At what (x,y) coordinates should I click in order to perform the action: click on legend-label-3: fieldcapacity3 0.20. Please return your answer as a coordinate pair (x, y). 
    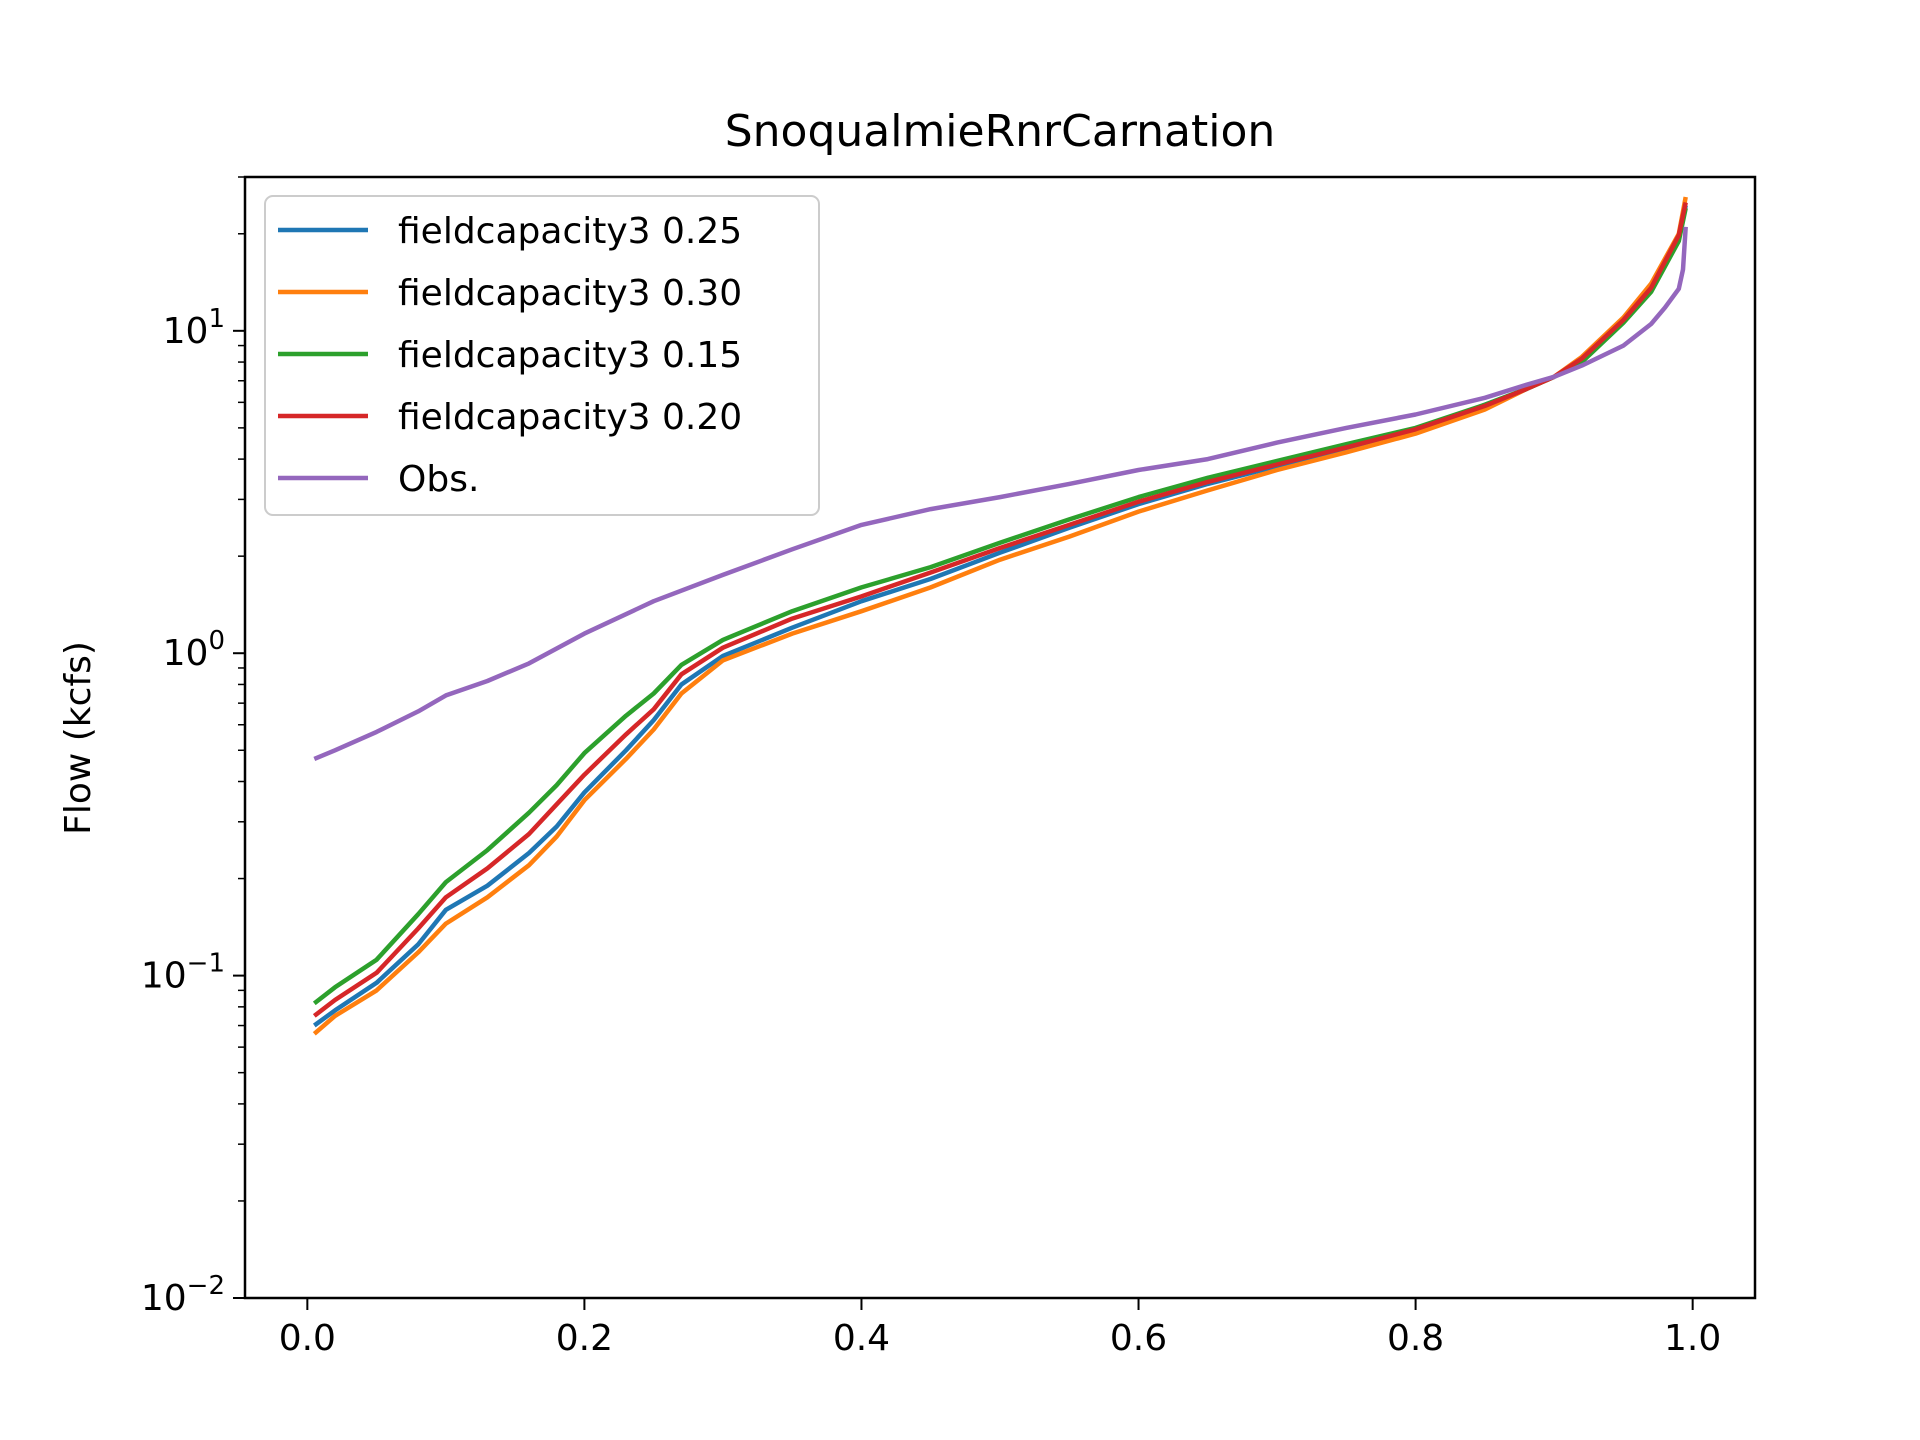
    Looking at the image, I should click on (570, 417).